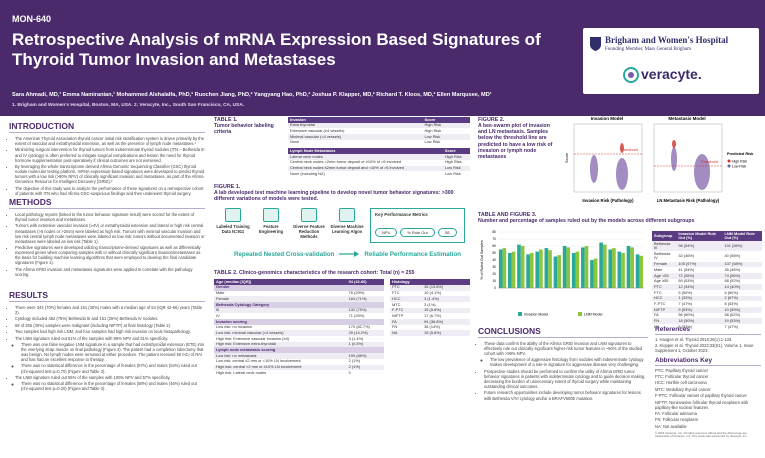 This screenshot has width=765, height=458. What do you see at coordinates (742, 236) in the screenshot?
I see `header-cell: LNM Model Rule Out (%)` at bounding box center [742, 236].